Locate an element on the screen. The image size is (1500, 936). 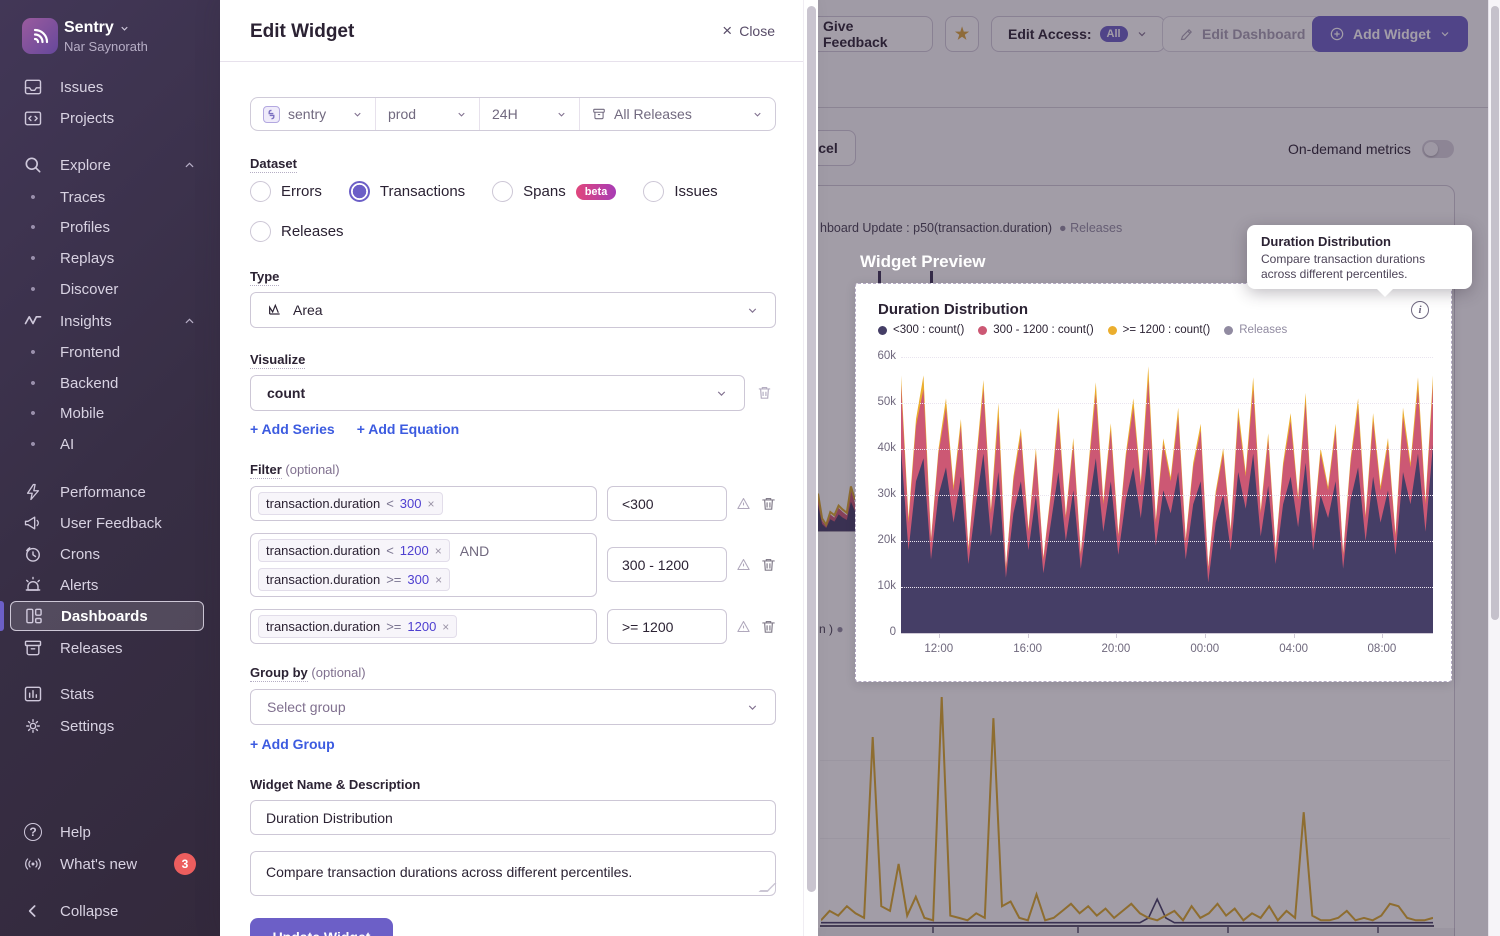
sidebar-item-frontend: • Frontend is located at coordinates (107, 352).